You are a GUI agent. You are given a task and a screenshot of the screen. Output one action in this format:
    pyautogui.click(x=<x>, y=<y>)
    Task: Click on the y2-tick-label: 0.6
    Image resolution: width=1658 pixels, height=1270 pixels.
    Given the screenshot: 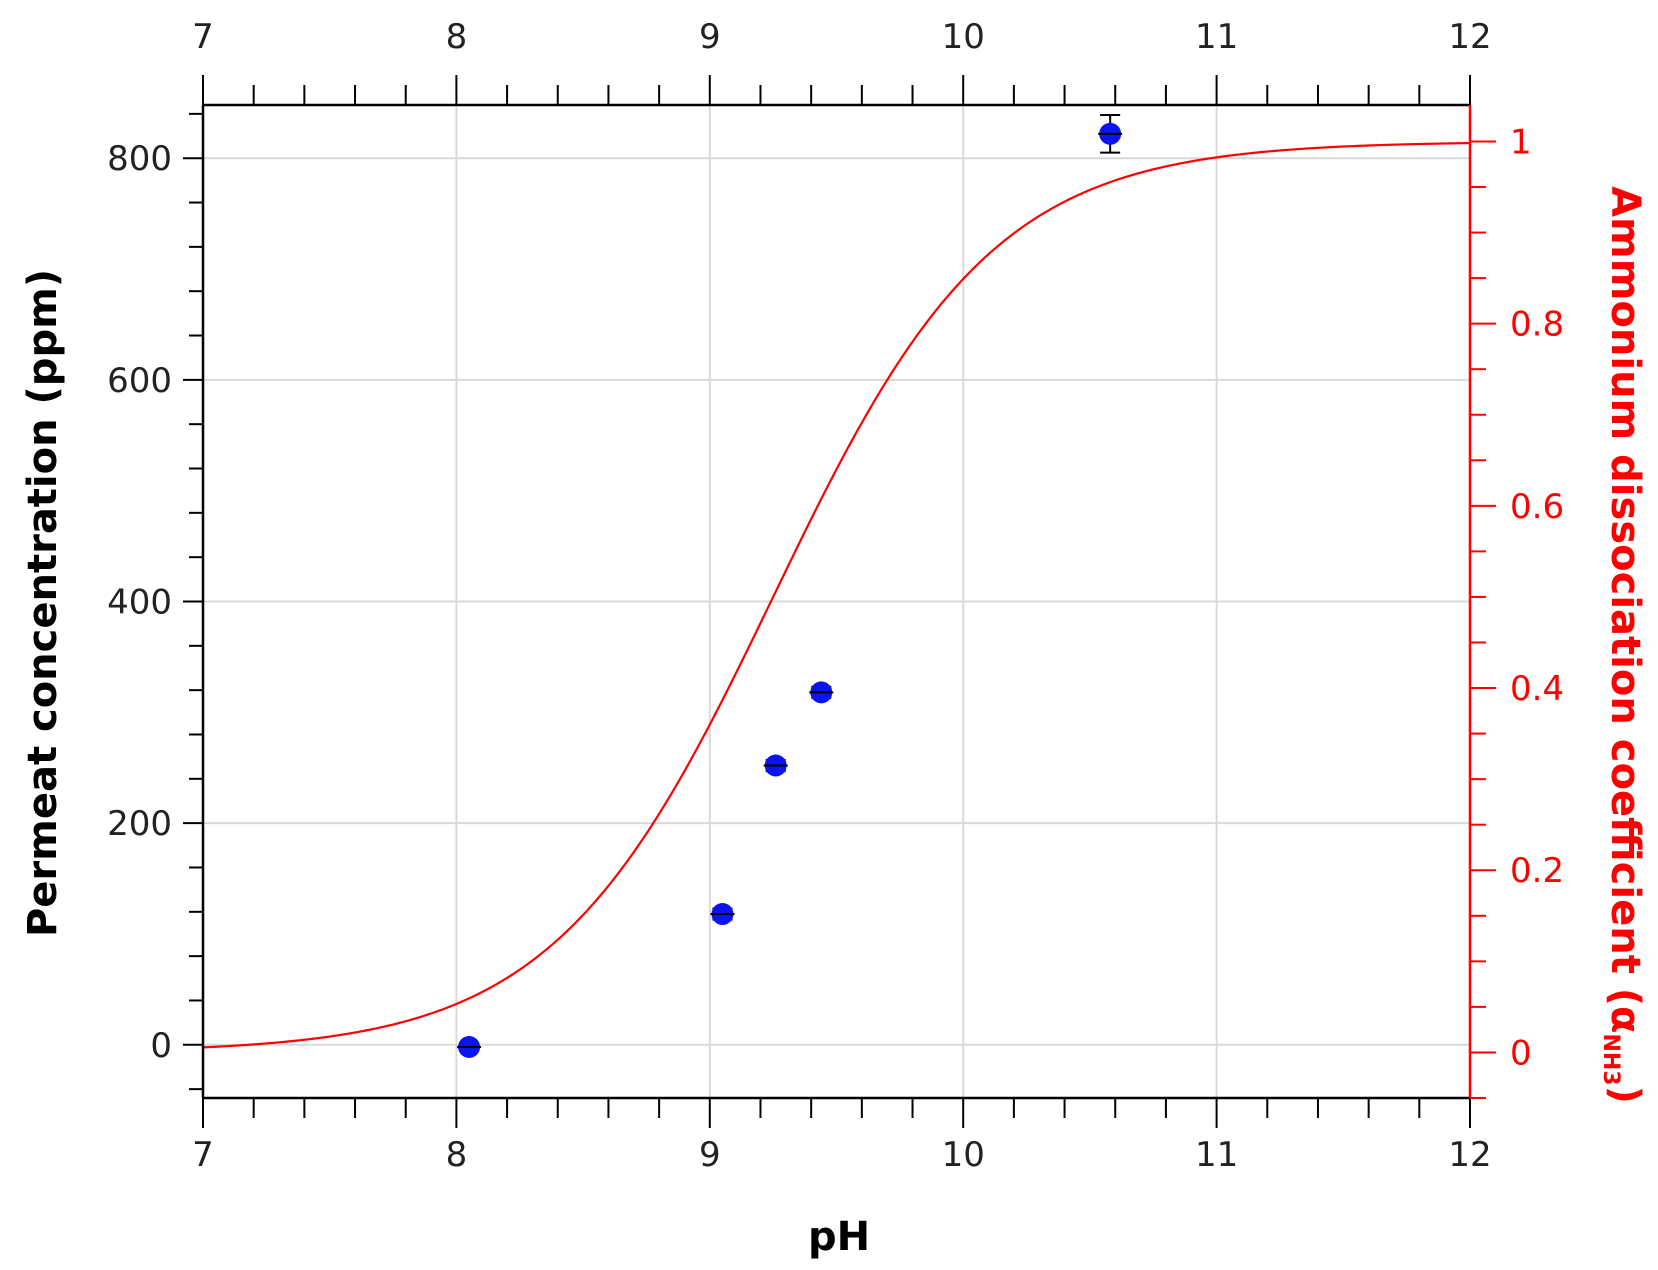 What is the action you would take?
    pyautogui.click(x=1537, y=507)
    